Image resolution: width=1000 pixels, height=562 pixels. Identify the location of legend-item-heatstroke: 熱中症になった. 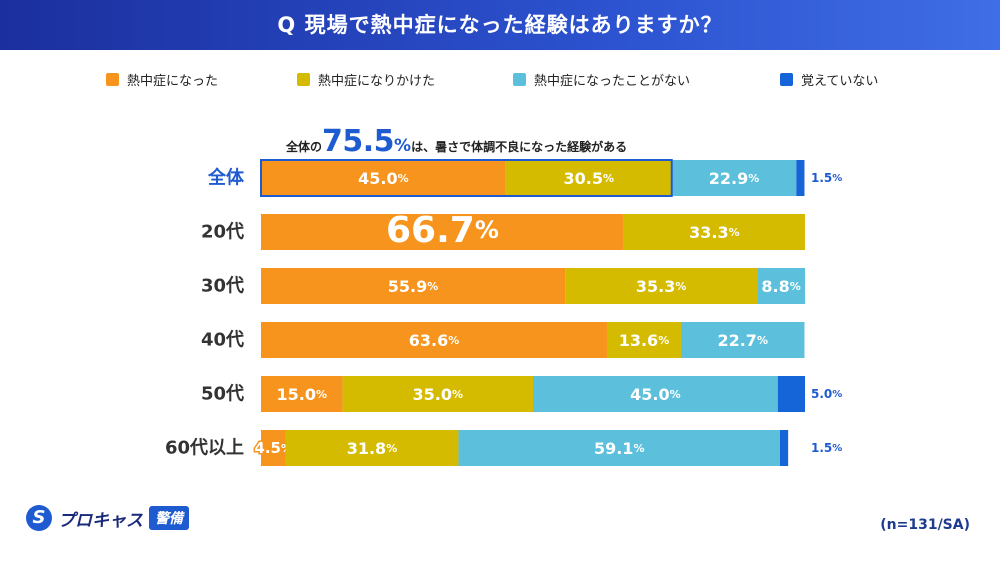
(162, 79).